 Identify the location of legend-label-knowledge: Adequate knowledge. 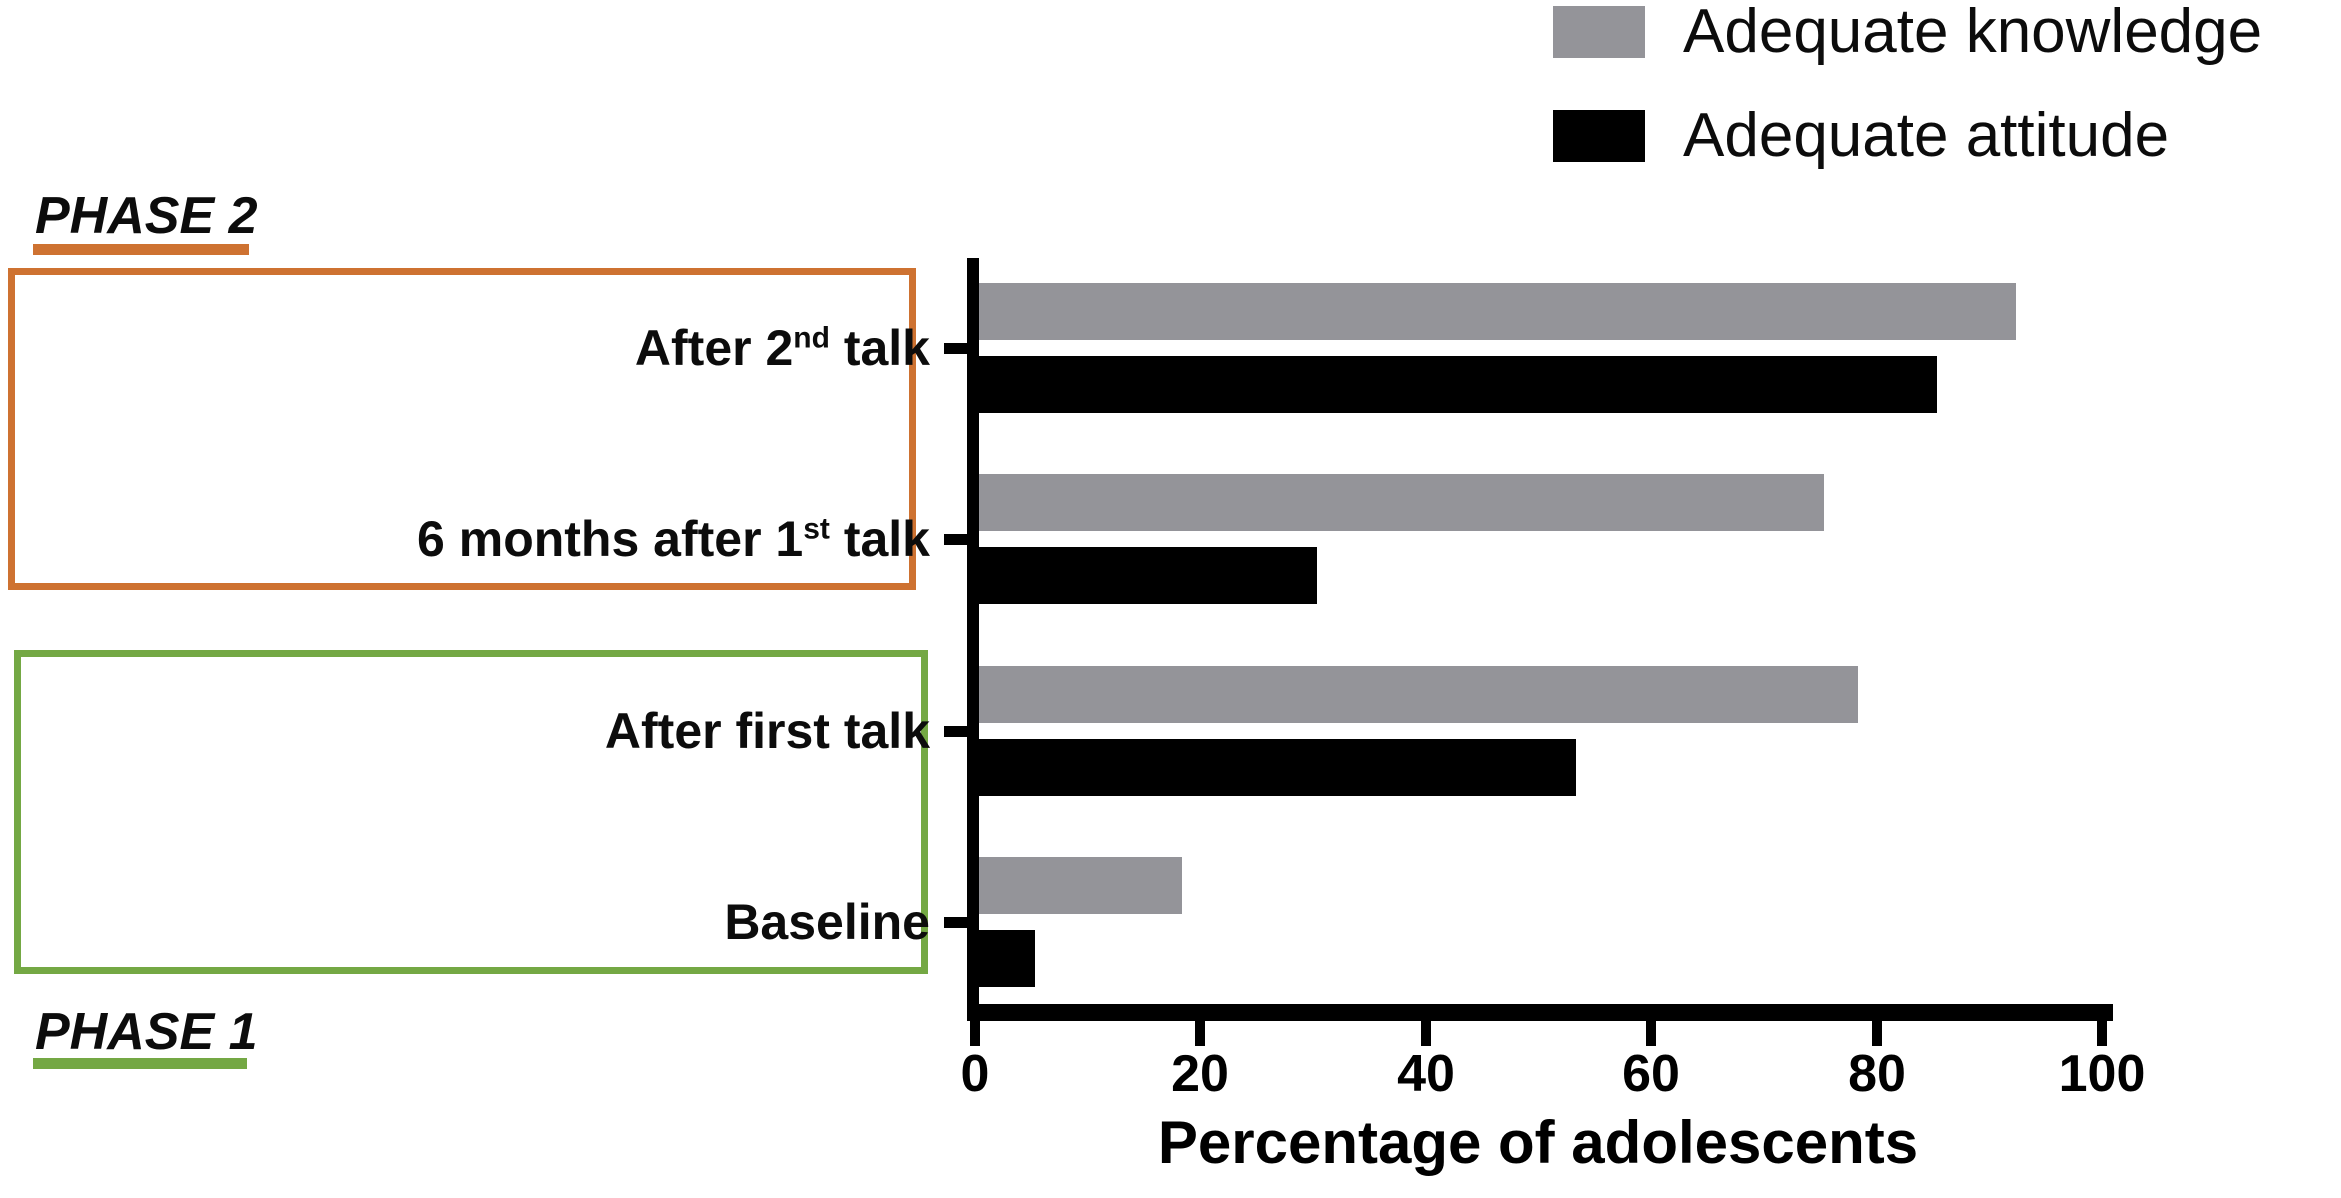
(1973, 33).